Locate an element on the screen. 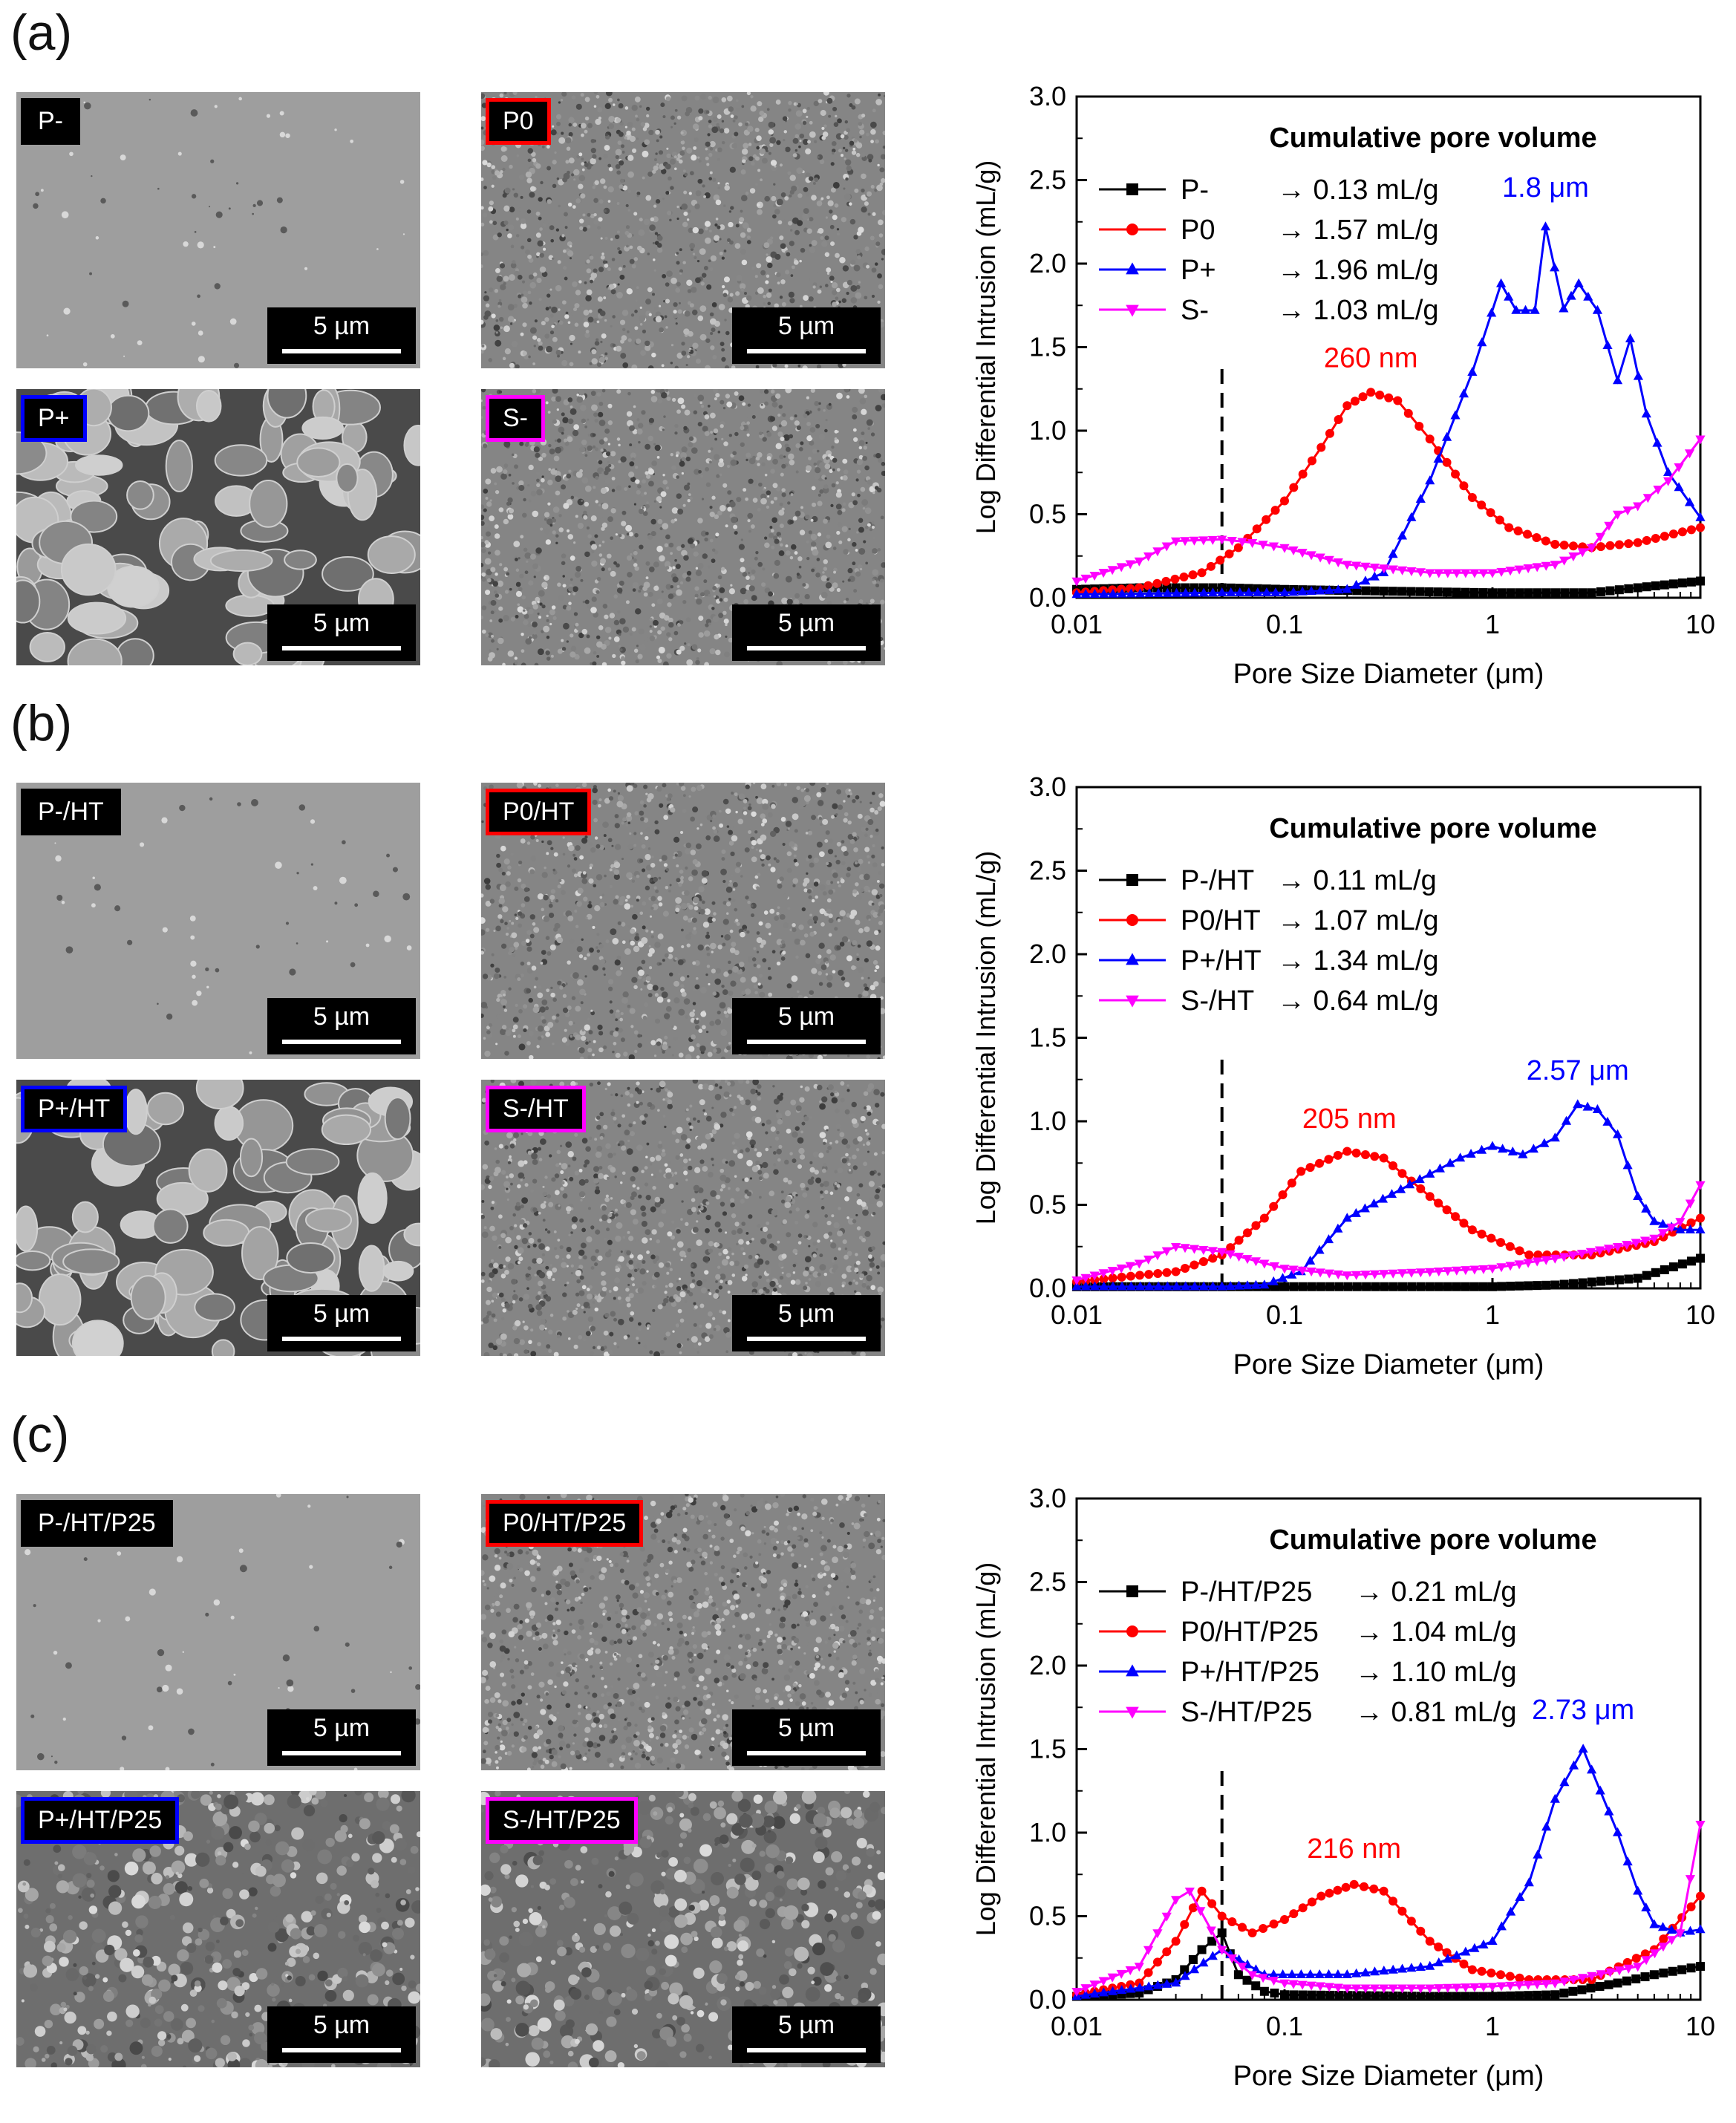 Image resolution: width=1736 pixels, height=2123 pixels. peak-annotation: 205 nm is located at coordinates (1349, 1119).